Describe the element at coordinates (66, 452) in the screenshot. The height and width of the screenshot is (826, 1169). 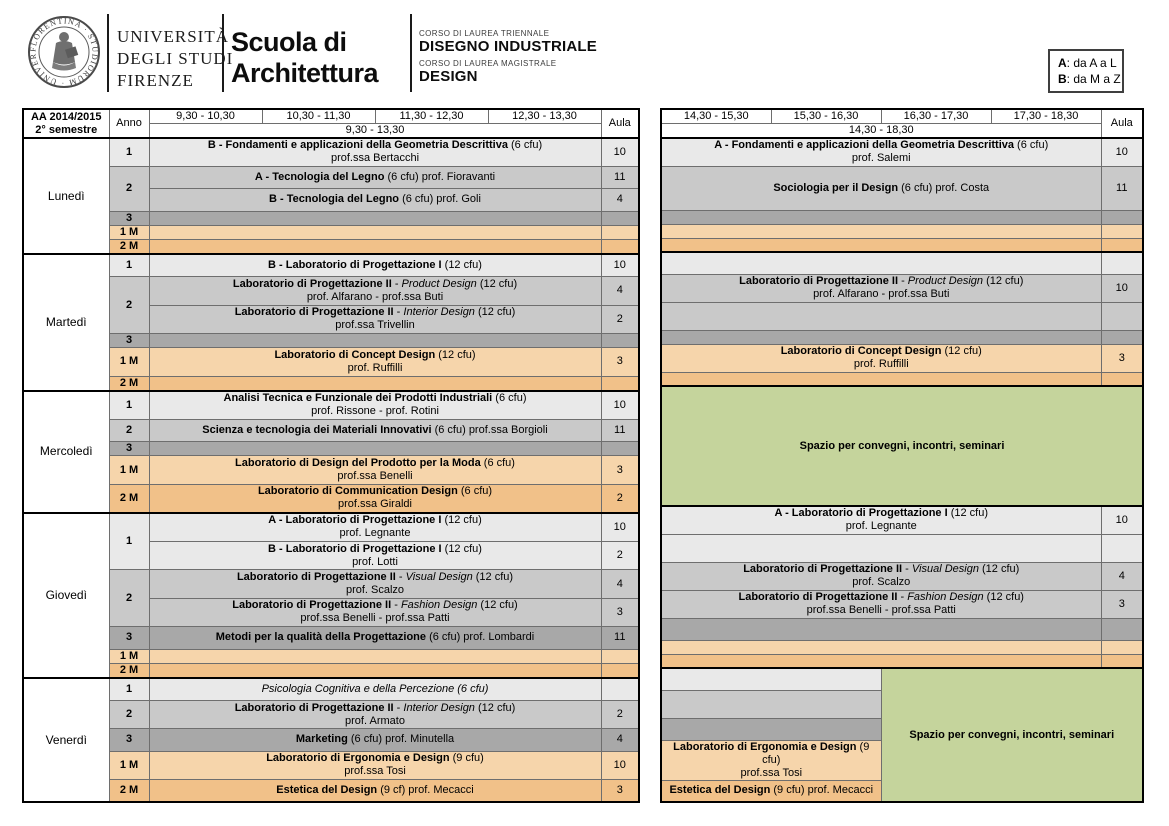
I see `day-label-mercoledi: Mercoledì` at that location.